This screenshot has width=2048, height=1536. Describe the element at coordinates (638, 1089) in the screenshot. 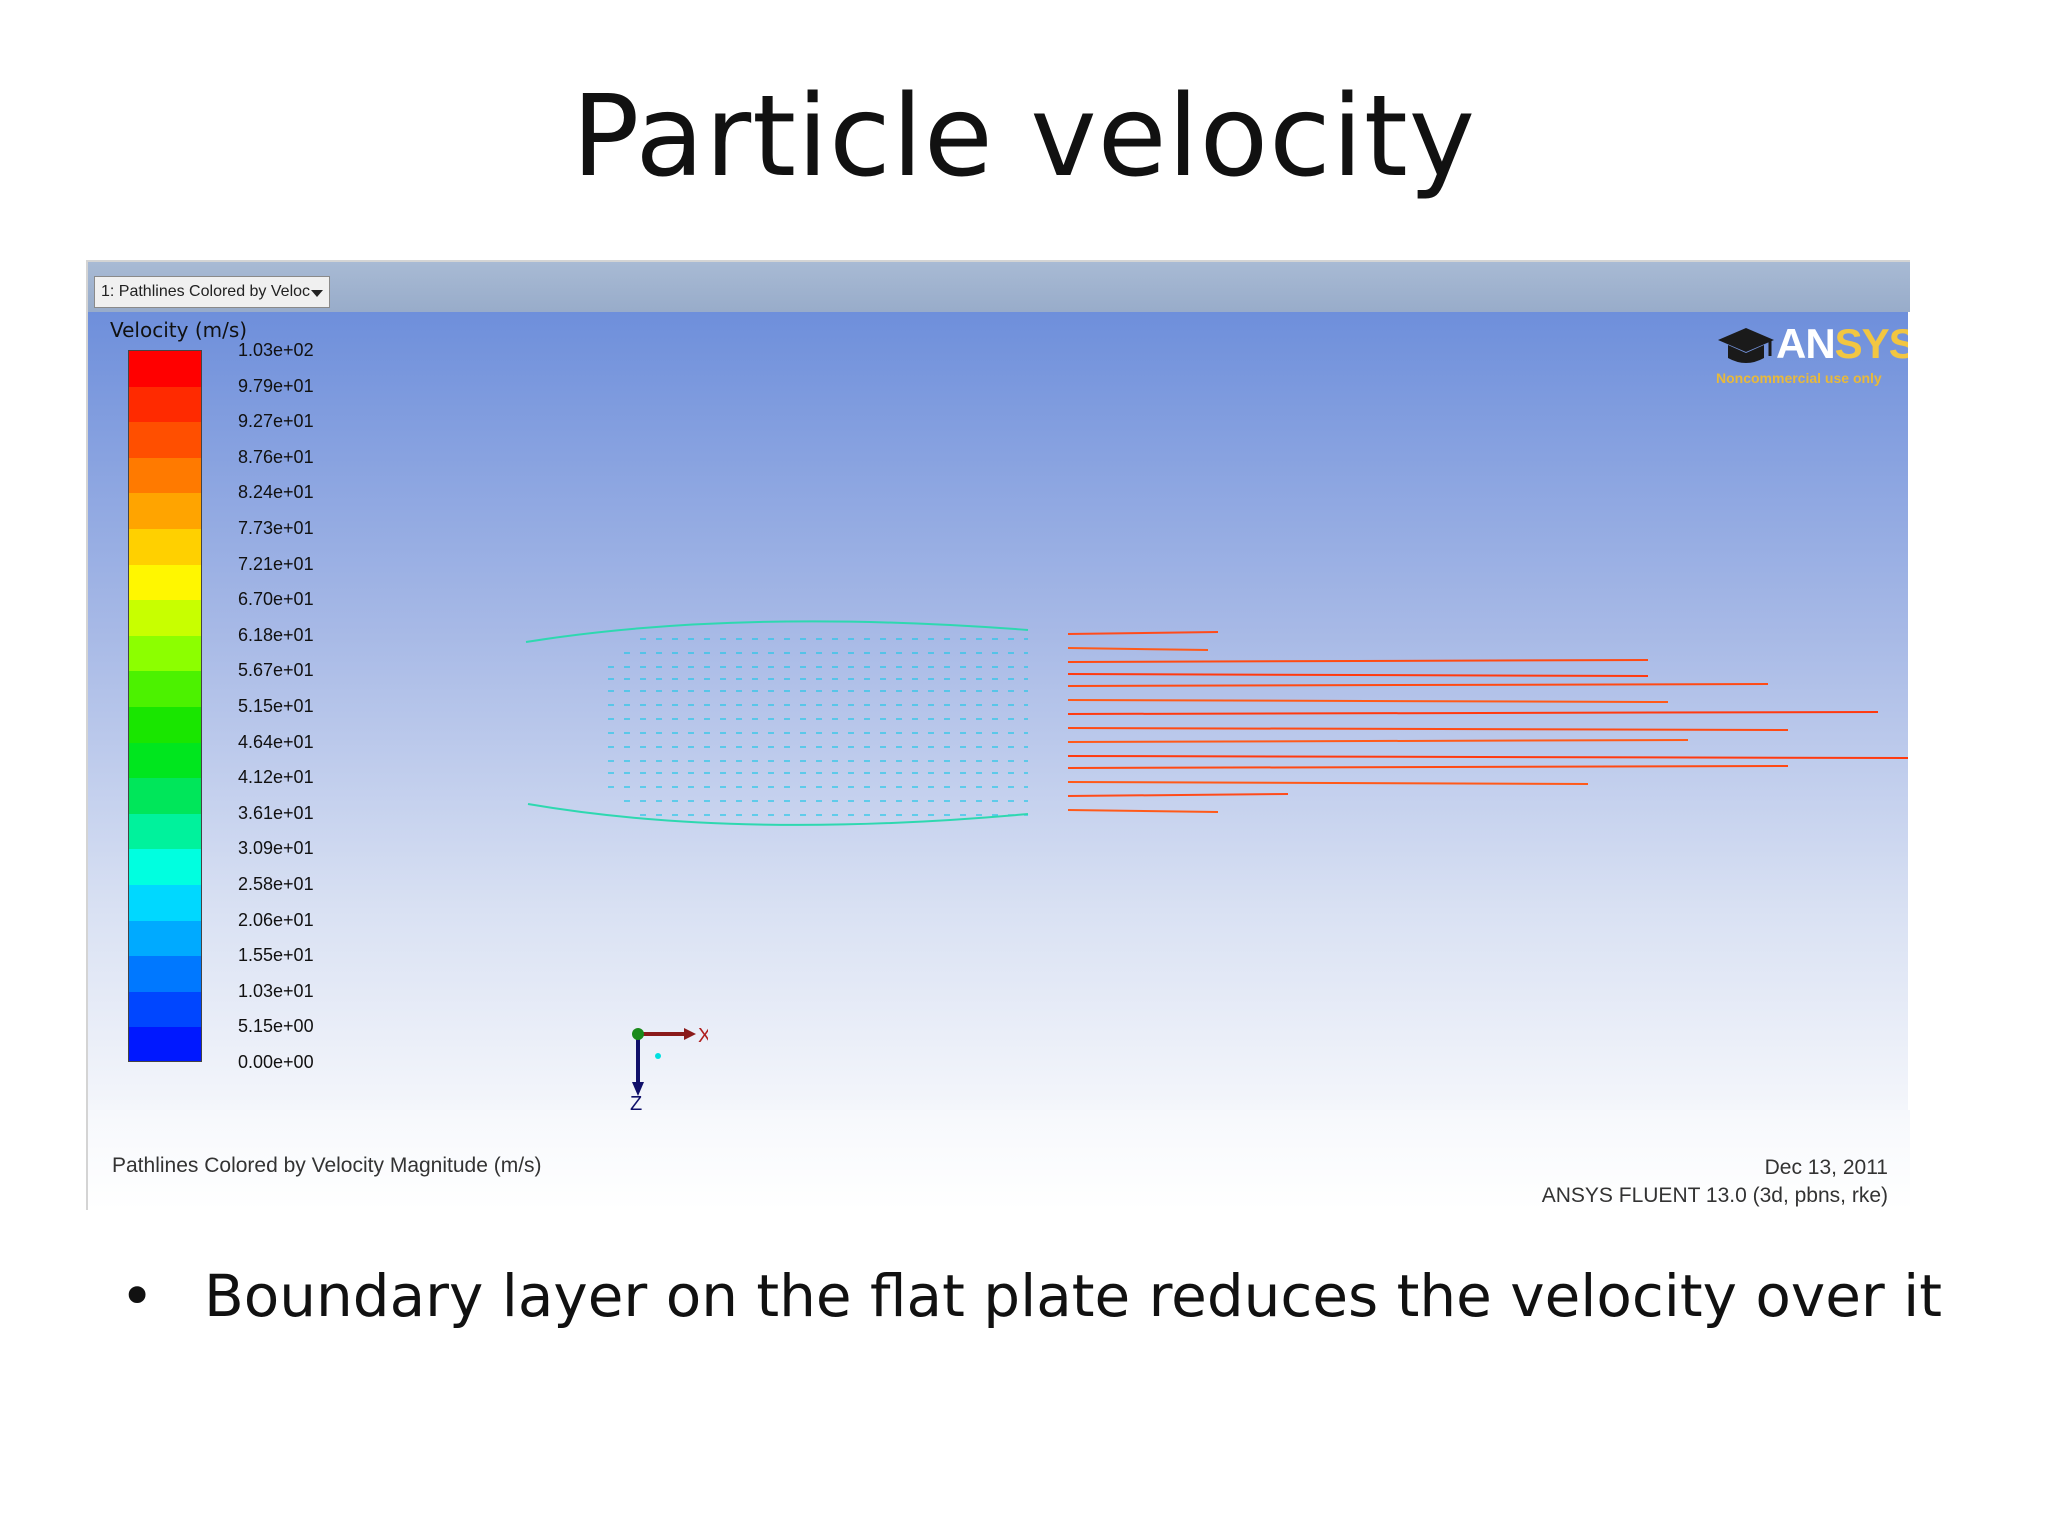

I see `z-axis-arrow` at that location.